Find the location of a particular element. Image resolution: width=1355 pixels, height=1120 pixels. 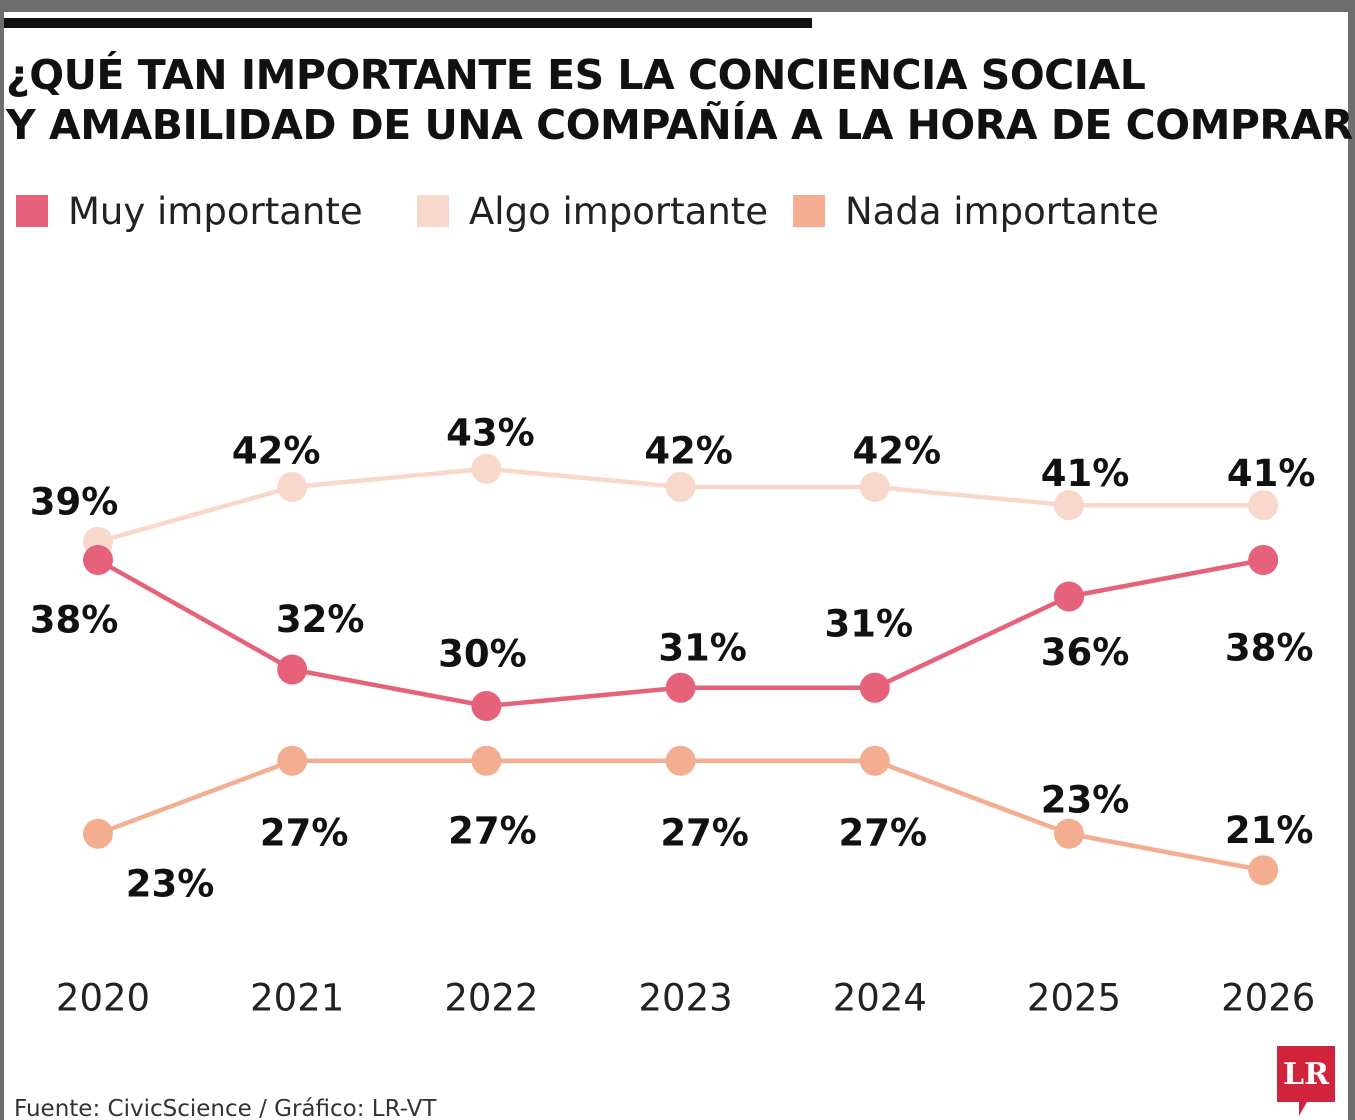

x-tick-label-2020: 2020 is located at coordinates (103, 998).